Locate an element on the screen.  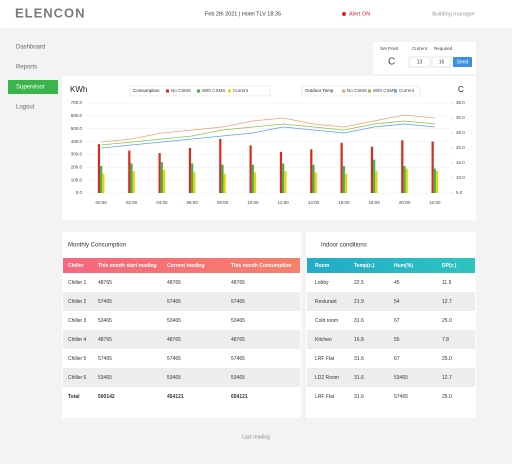
legend-title: Consumption is located at coordinates (146, 90).